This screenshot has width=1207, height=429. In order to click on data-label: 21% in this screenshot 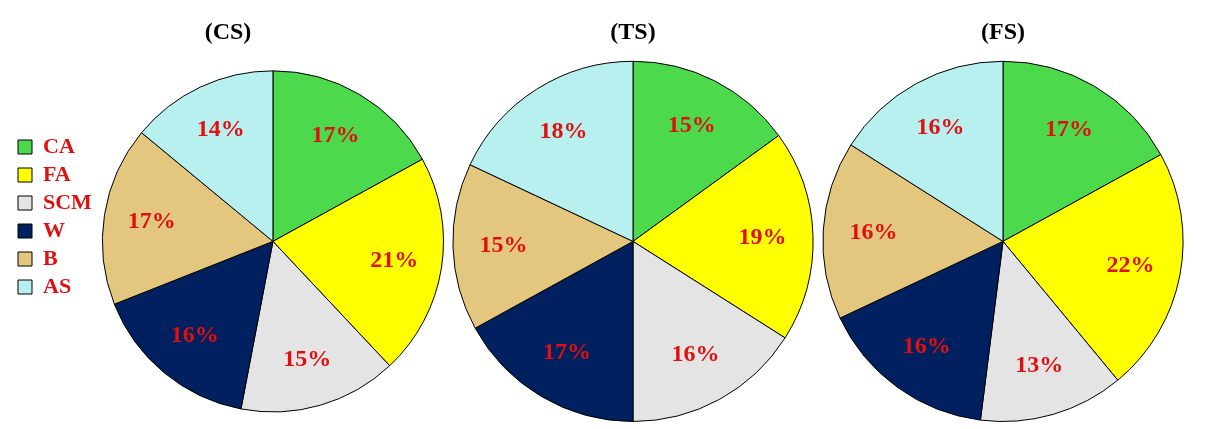, I will do `click(394, 258)`.